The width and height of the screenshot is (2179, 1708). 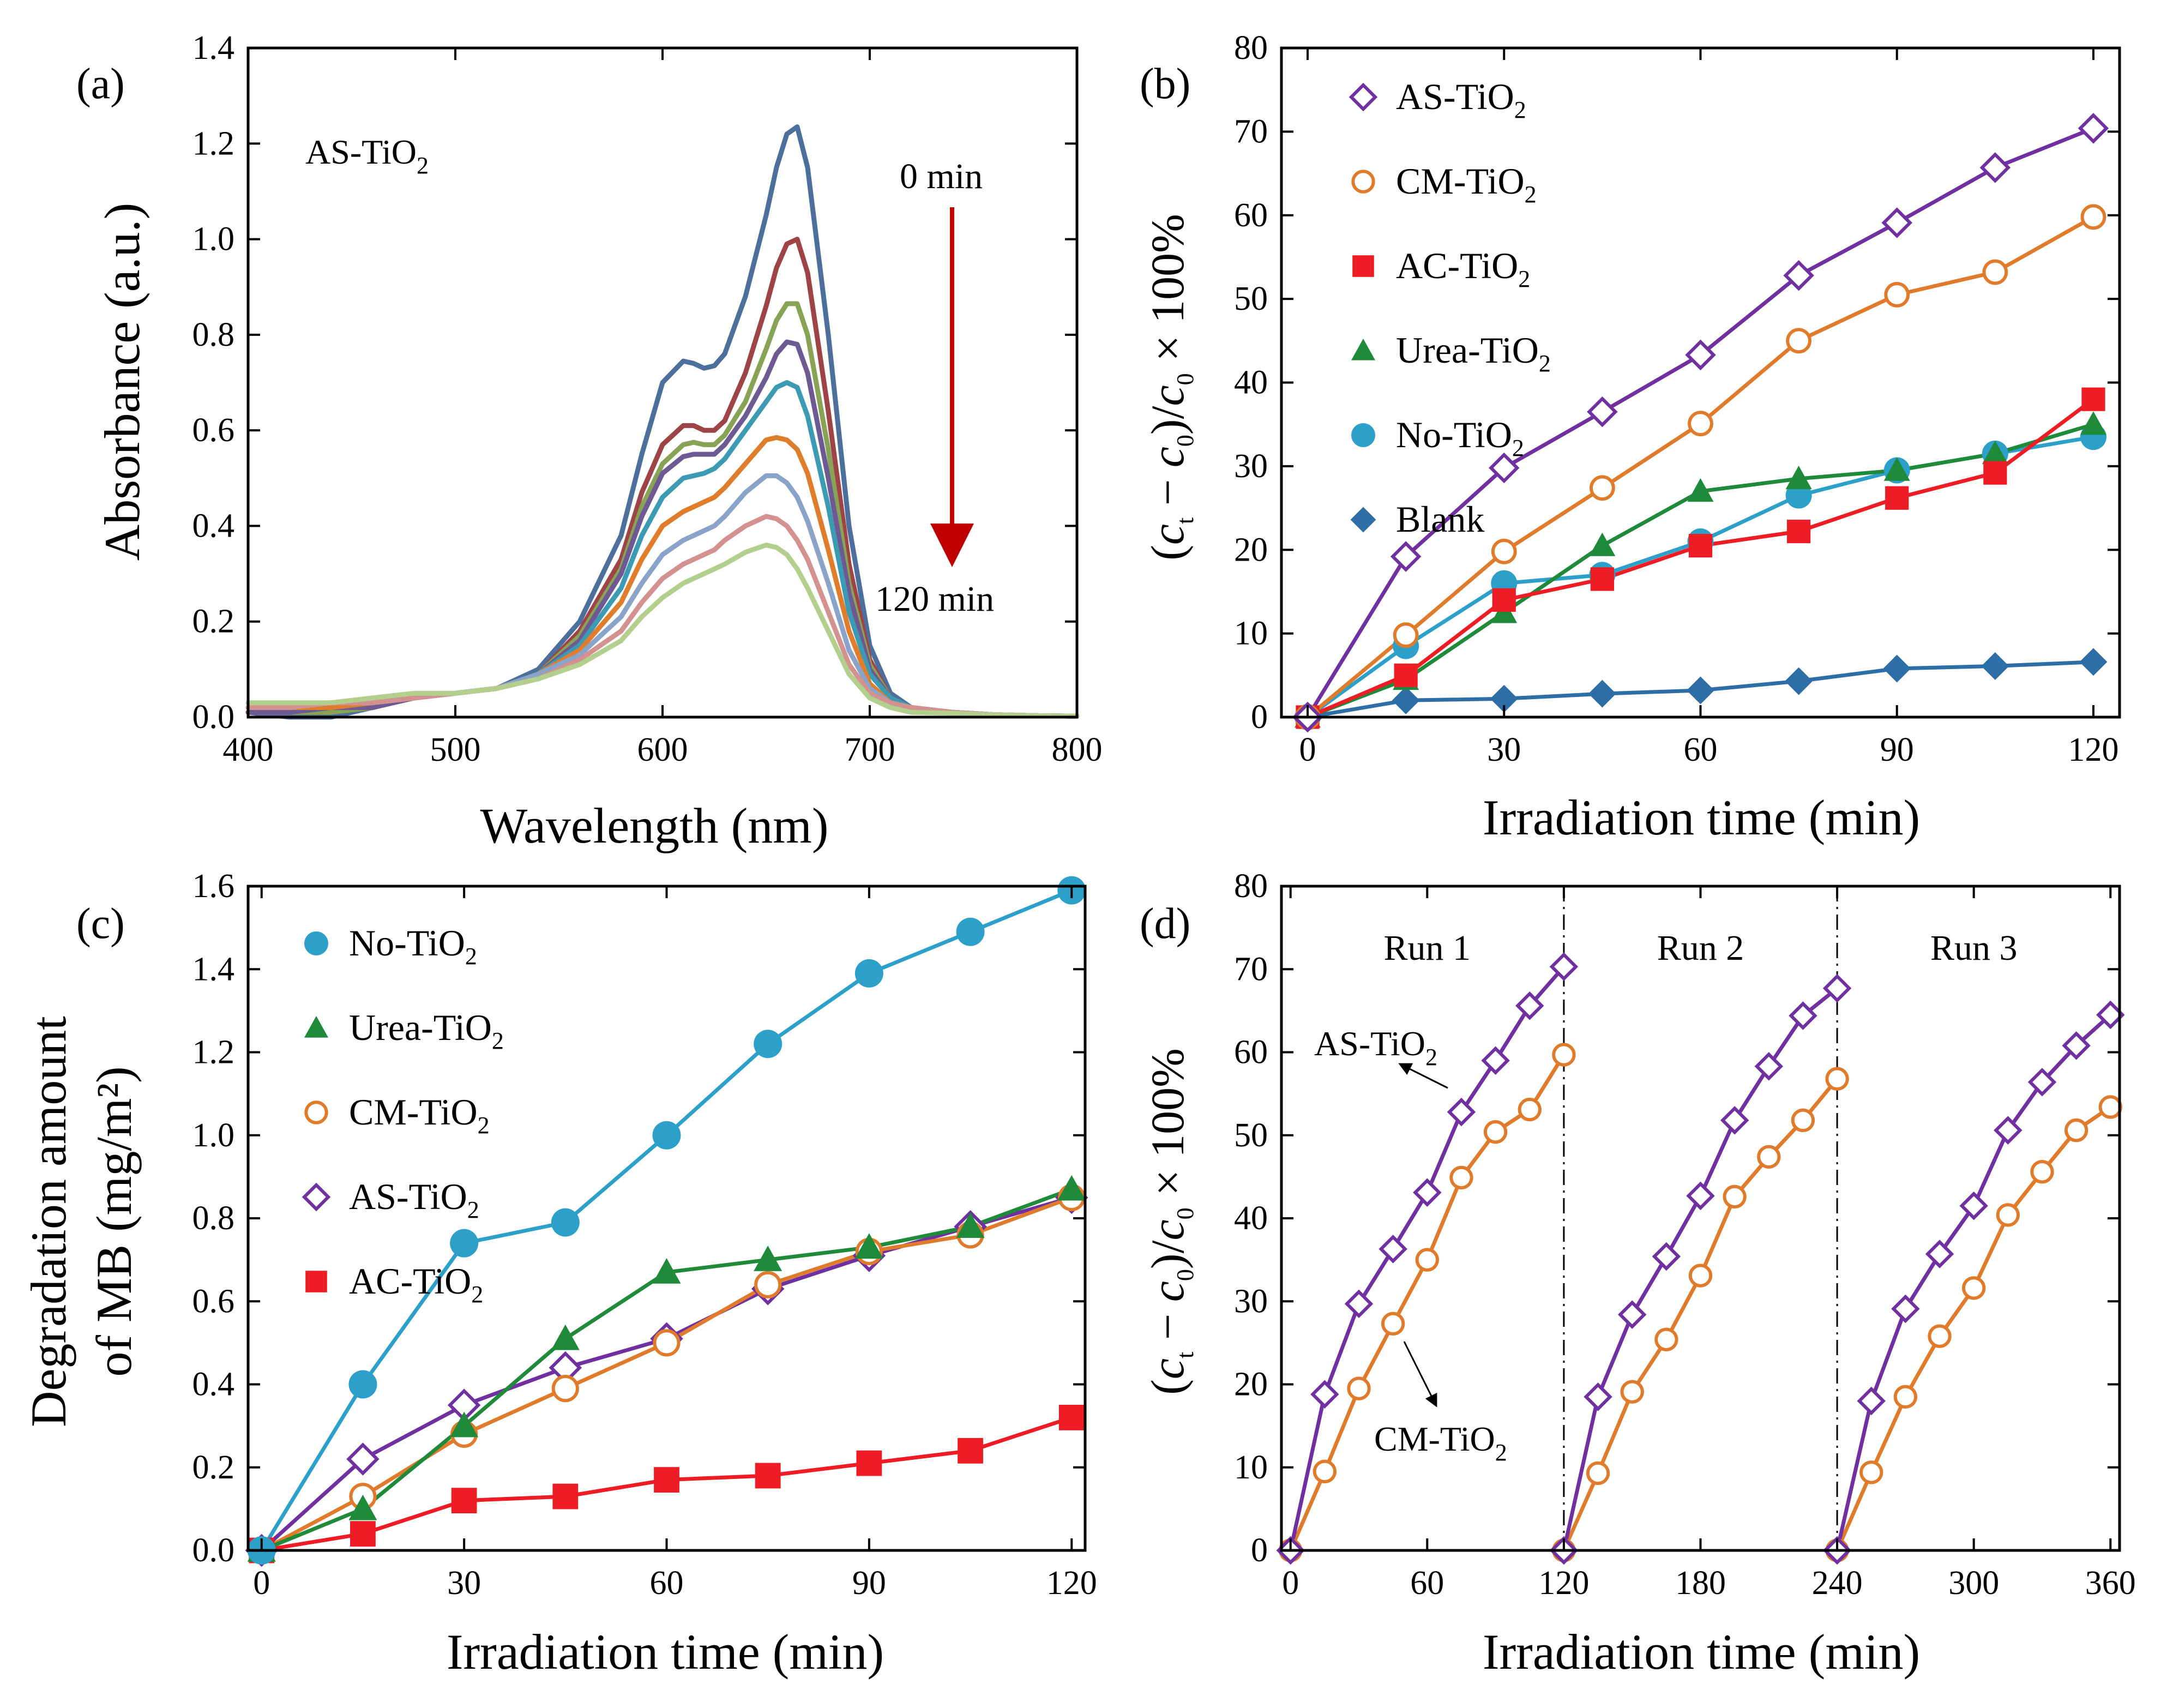 I want to click on panel-b-legend-label: No-TiO2, so click(x=1460, y=437).